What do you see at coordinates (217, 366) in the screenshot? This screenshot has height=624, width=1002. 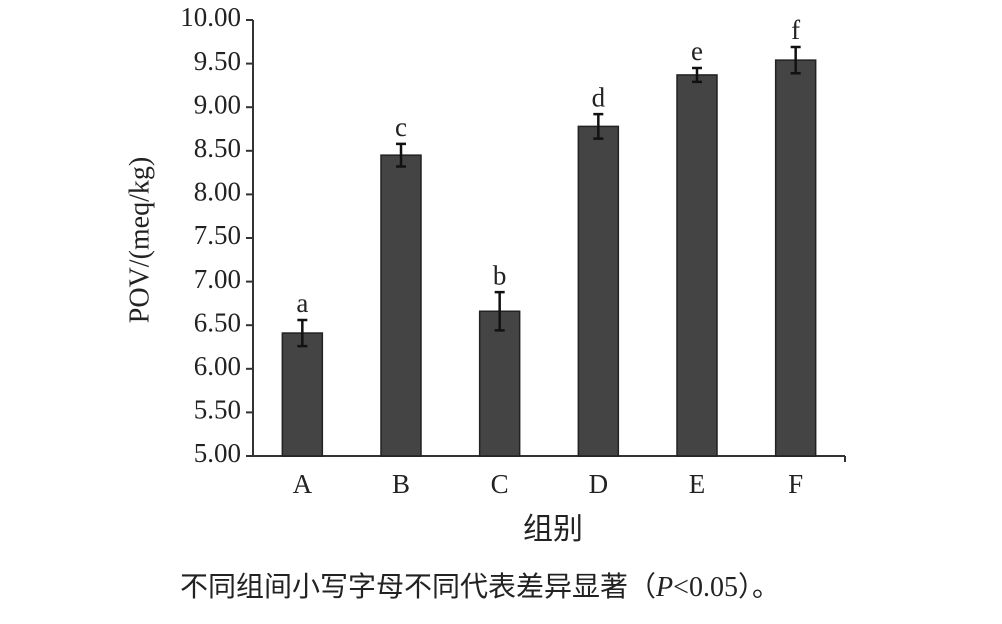 I see `y-tick-label: 6.00` at bounding box center [217, 366].